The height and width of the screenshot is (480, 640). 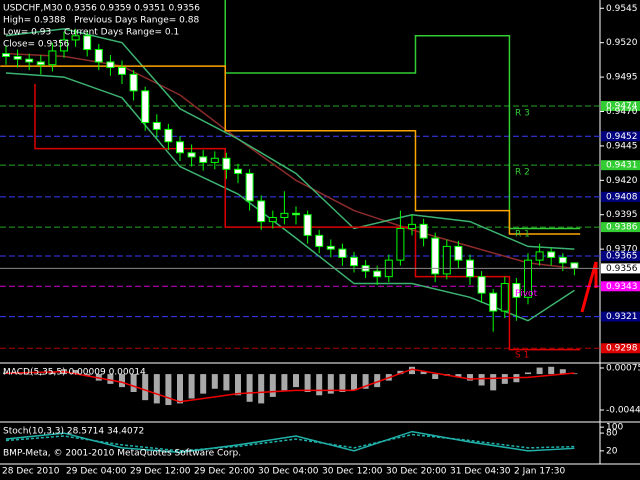 What do you see at coordinates (224, 472) in the screenshot?
I see `x-tick-label: 29 Dec 20:00` at bounding box center [224, 472].